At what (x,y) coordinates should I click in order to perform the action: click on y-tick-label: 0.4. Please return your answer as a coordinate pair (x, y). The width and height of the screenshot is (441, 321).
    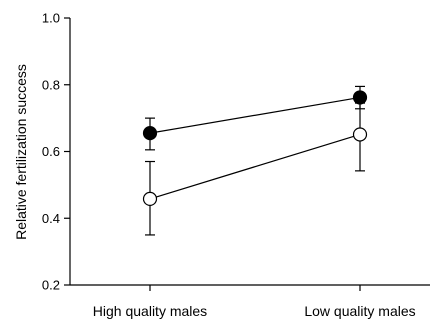
    Looking at the image, I should click on (51, 218).